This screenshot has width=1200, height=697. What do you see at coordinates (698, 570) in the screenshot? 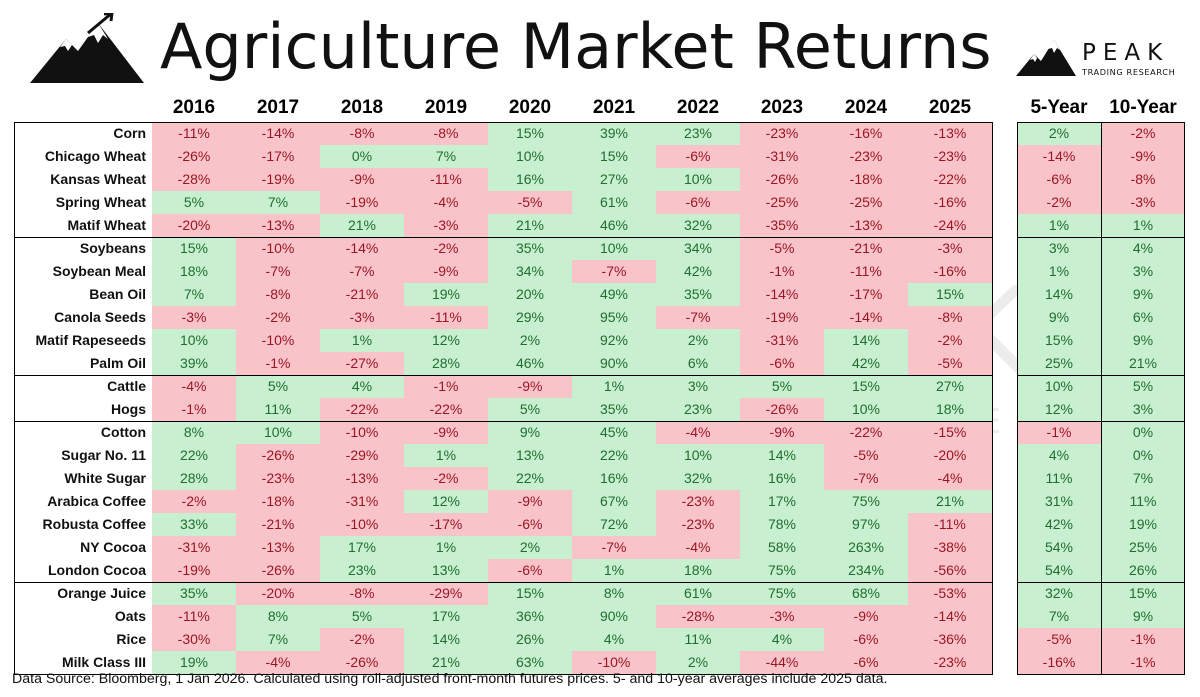
I see `return-cell: 18%` at bounding box center [698, 570].